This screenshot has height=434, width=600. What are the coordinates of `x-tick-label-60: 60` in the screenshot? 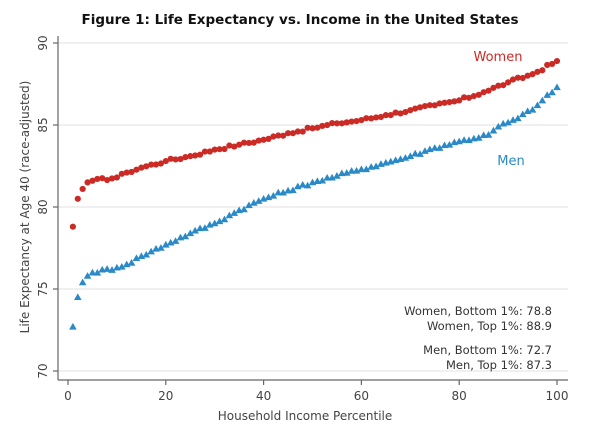 It's located at (361, 396).